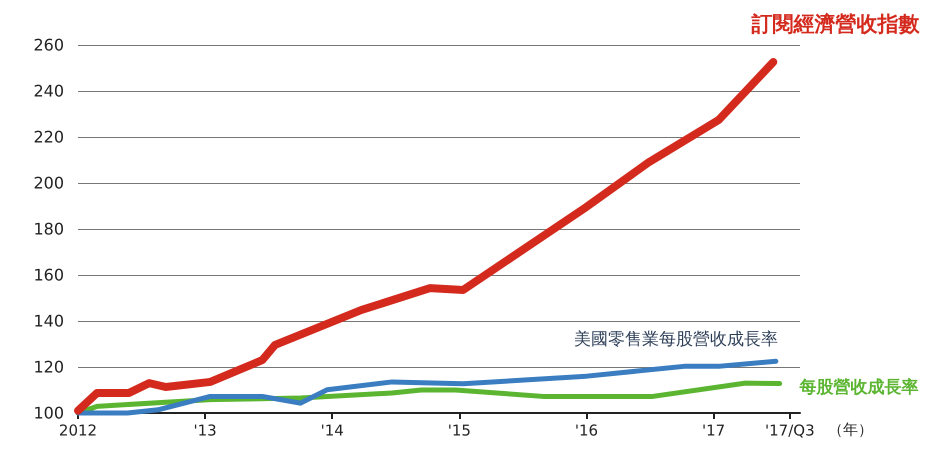 The image size is (946, 449). Describe the element at coordinates (676, 339) in the screenshot. I see `series-label: 美國零售業每股營收成長率` at that location.